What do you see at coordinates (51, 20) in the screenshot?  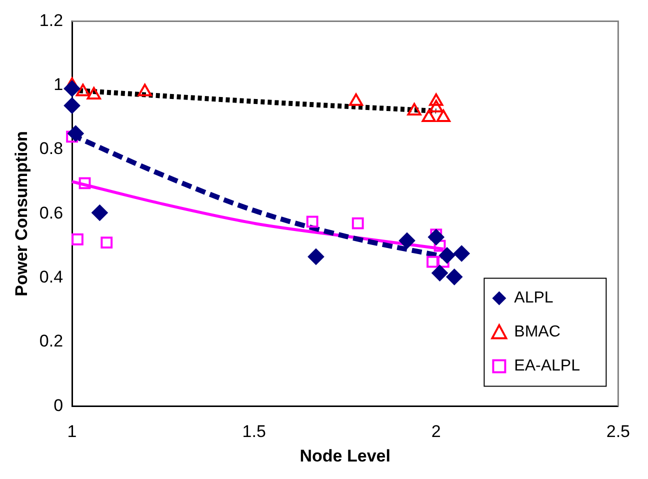 I see `y-tick-label: 1.2` at bounding box center [51, 20].